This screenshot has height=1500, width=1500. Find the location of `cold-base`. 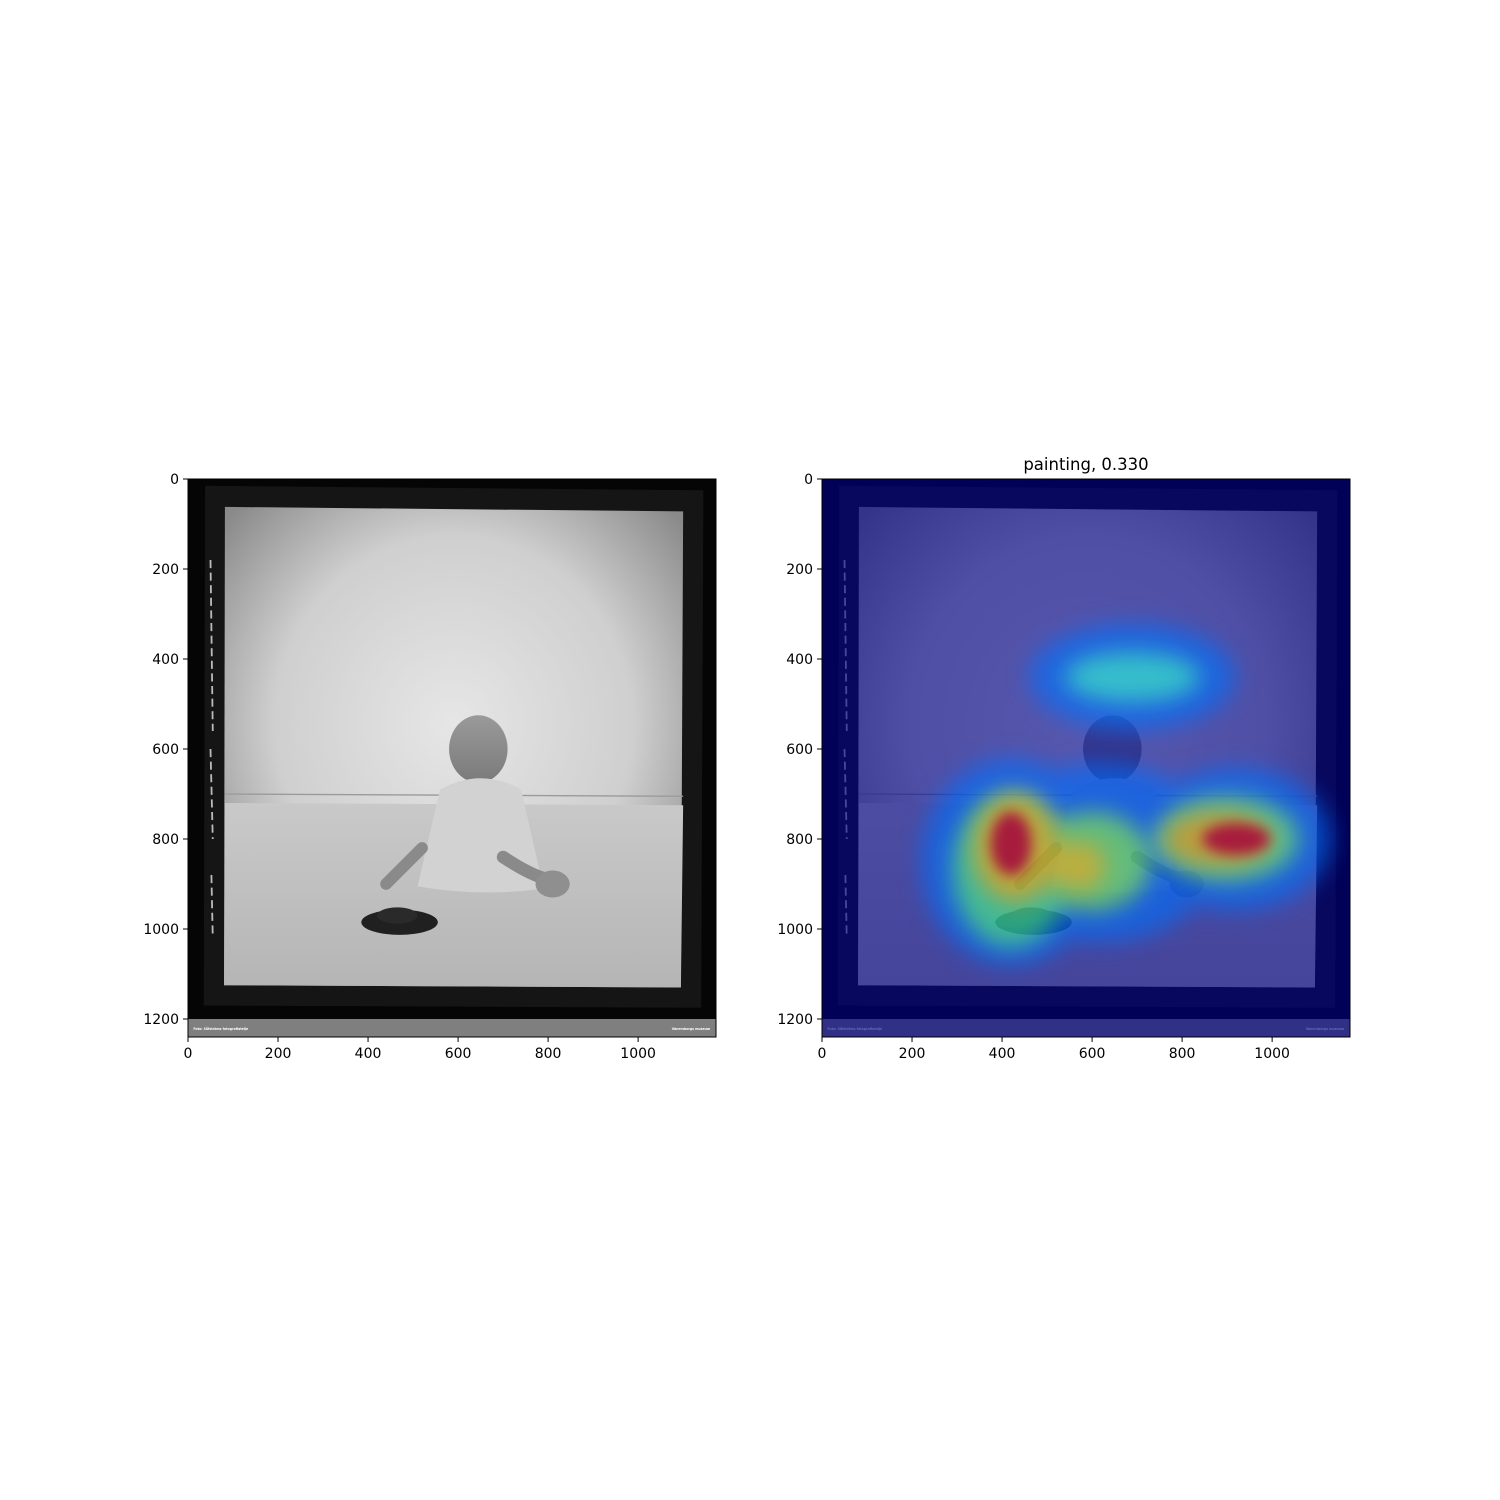

cold-base is located at coordinates (1086, 758).